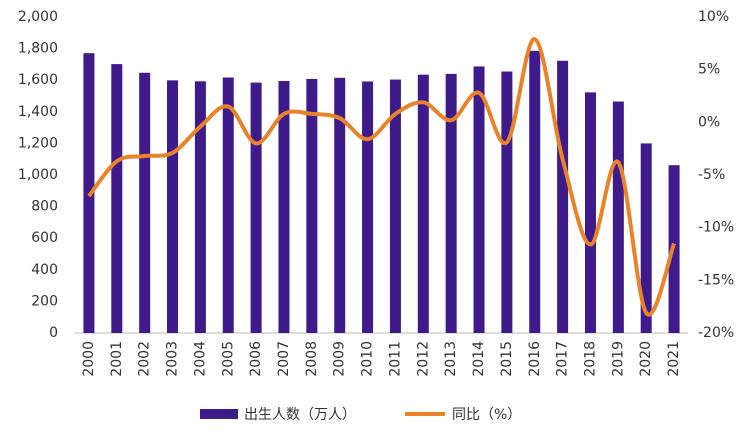 This screenshot has width=751, height=432. Describe the element at coordinates (145, 359) in the screenshot. I see `x-tick-label: 2002` at that location.